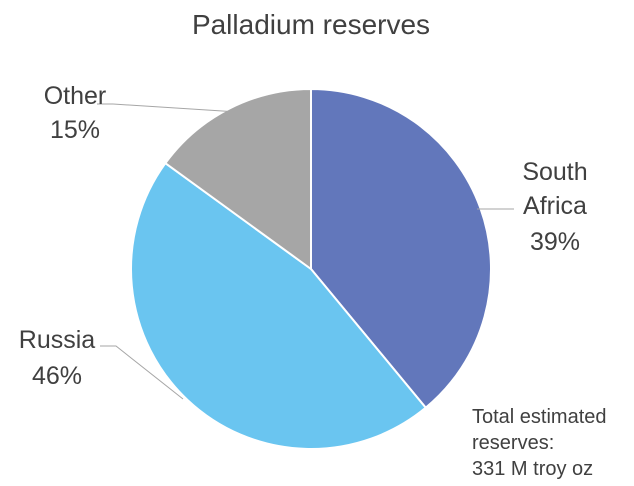 This screenshot has height=486, width=634. Describe the element at coordinates (532, 469) in the screenshot. I see `annotation-line-3: 331 M troy oz` at that location.